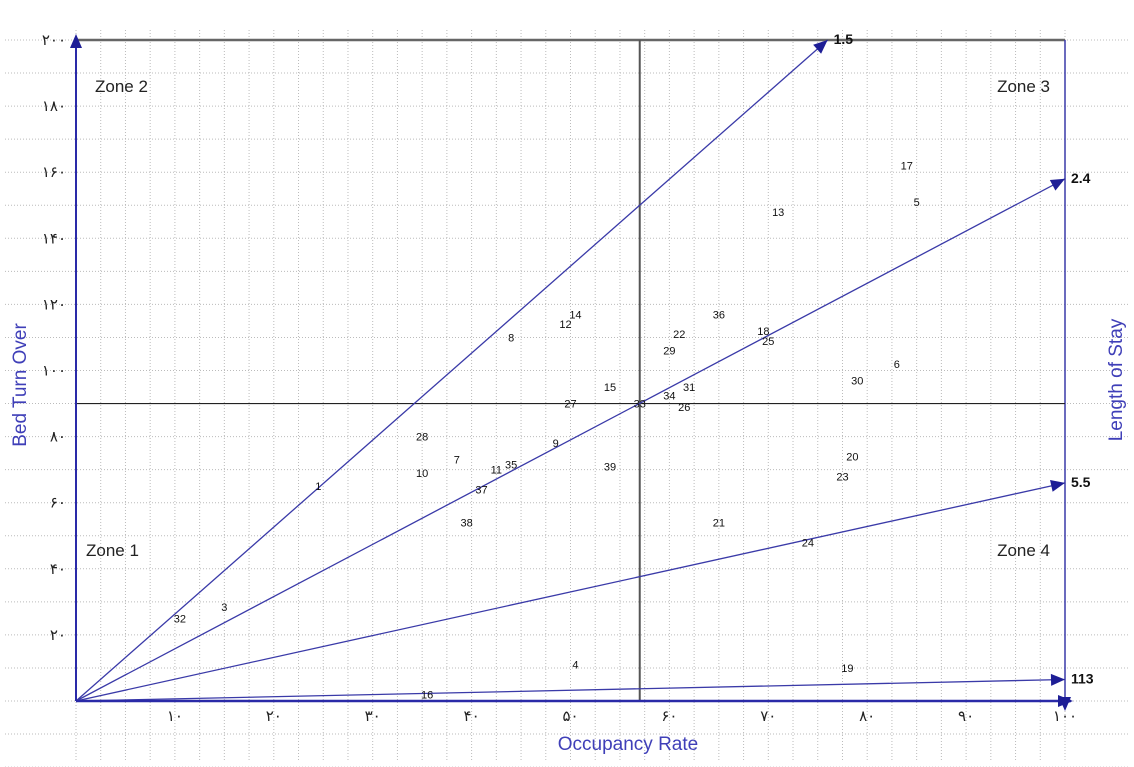 The image size is (1134, 767). Describe the element at coordinates (511, 466) in the screenshot. I see `data-point: 35` at that location.